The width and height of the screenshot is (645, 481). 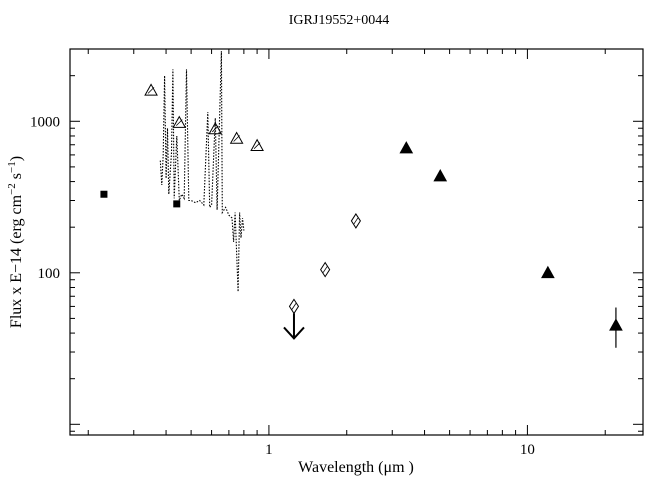 I want to click on x-tick-label: 1, so click(x=269, y=450).